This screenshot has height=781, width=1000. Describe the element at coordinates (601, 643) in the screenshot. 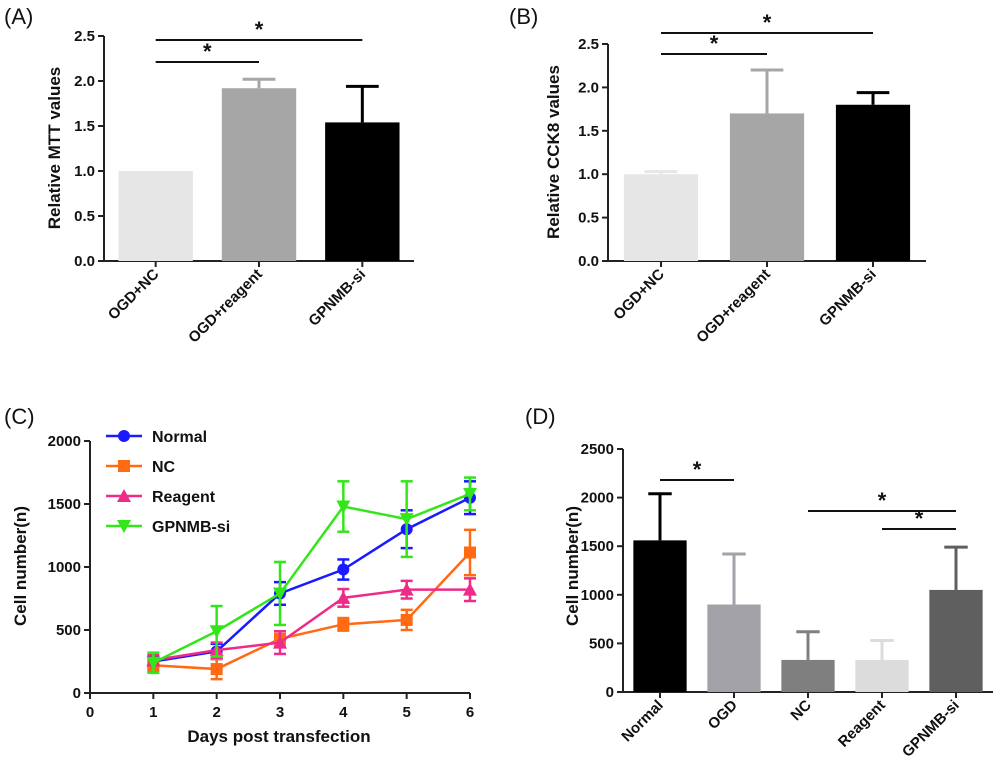

I see `panel-d-y-tick-label: 500` at that location.